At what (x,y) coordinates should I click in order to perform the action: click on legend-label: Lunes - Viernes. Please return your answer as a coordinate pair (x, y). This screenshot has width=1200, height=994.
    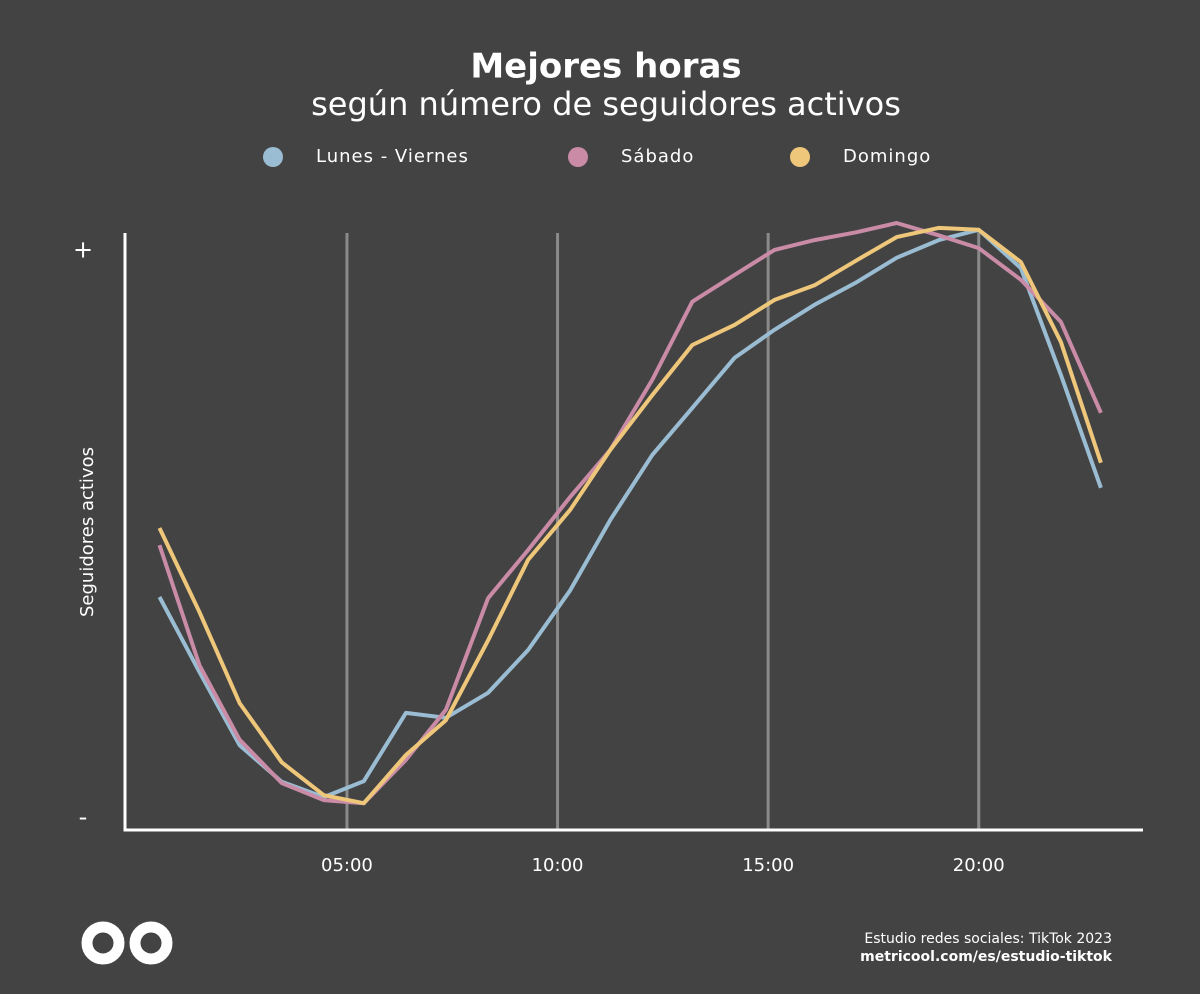
    Looking at the image, I should click on (392, 156).